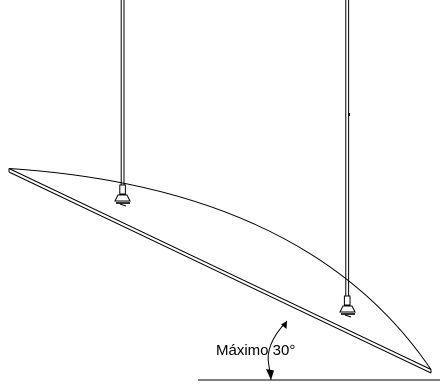 The width and height of the screenshot is (440, 384). What do you see at coordinates (122, 93) in the screenshot?
I see `suspension-cable-left` at bounding box center [122, 93].